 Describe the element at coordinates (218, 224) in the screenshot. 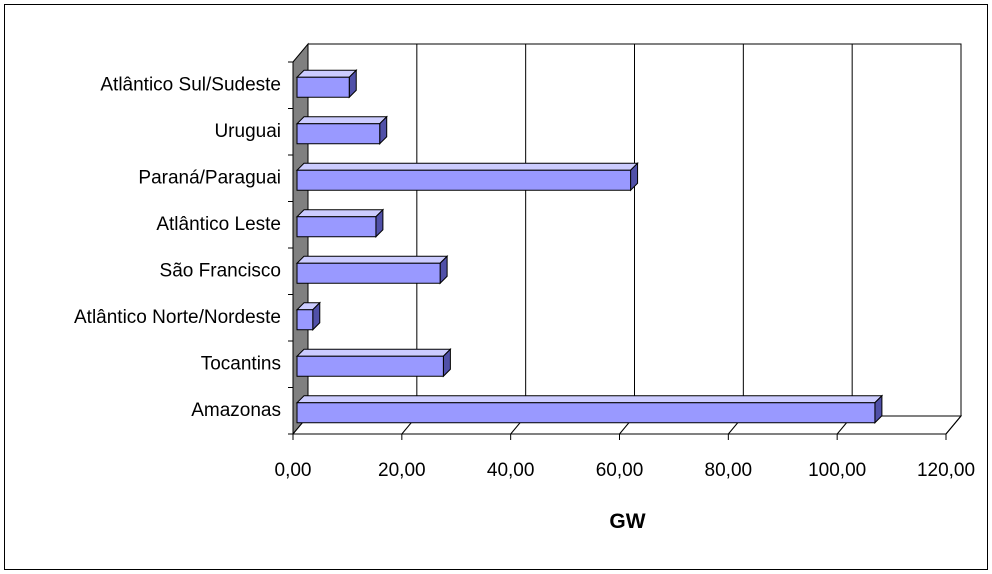

I see `category-label: Atlântico Leste` at that location.